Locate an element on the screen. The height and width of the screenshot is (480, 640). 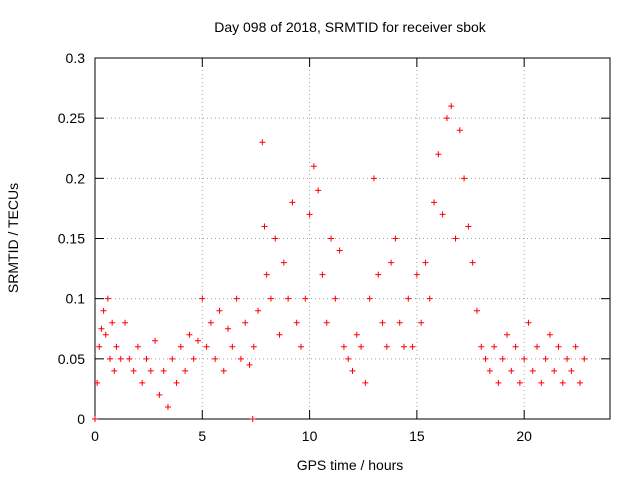
y-tick-label: 0.2 is located at coordinates (76, 178).